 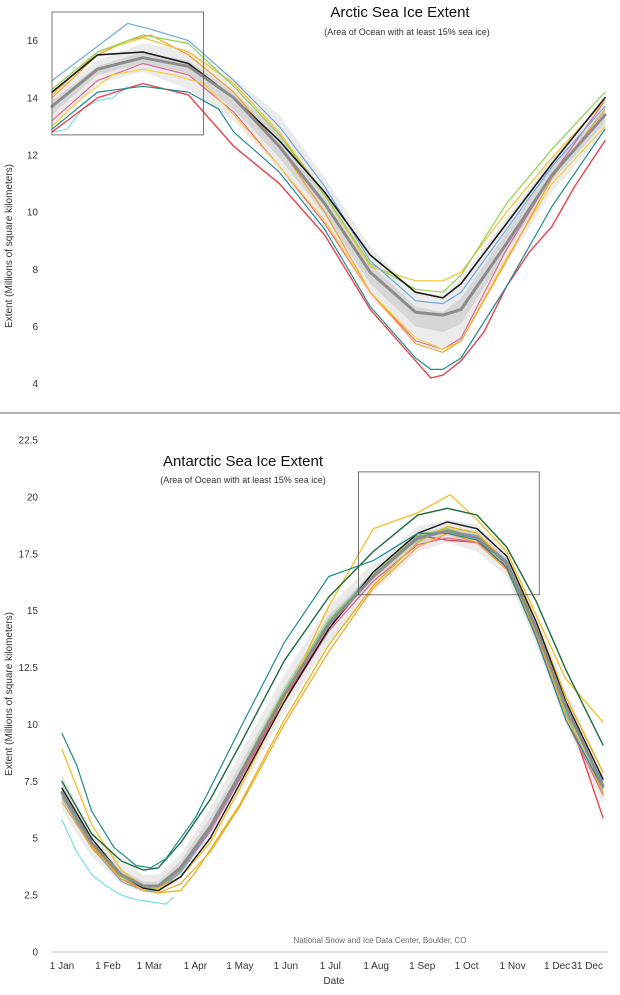 What do you see at coordinates (35, 270) in the screenshot?
I see `arctic-y-tick-label: 8` at bounding box center [35, 270].